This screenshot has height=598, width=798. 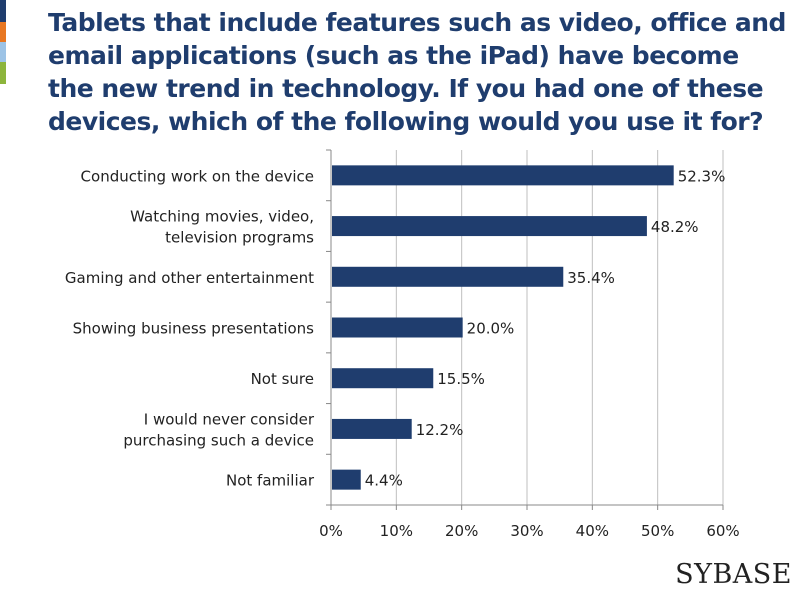 What do you see at coordinates (491, 329) in the screenshot?
I see `value-label-3: 20.0%` at bounding box center [491, 329].